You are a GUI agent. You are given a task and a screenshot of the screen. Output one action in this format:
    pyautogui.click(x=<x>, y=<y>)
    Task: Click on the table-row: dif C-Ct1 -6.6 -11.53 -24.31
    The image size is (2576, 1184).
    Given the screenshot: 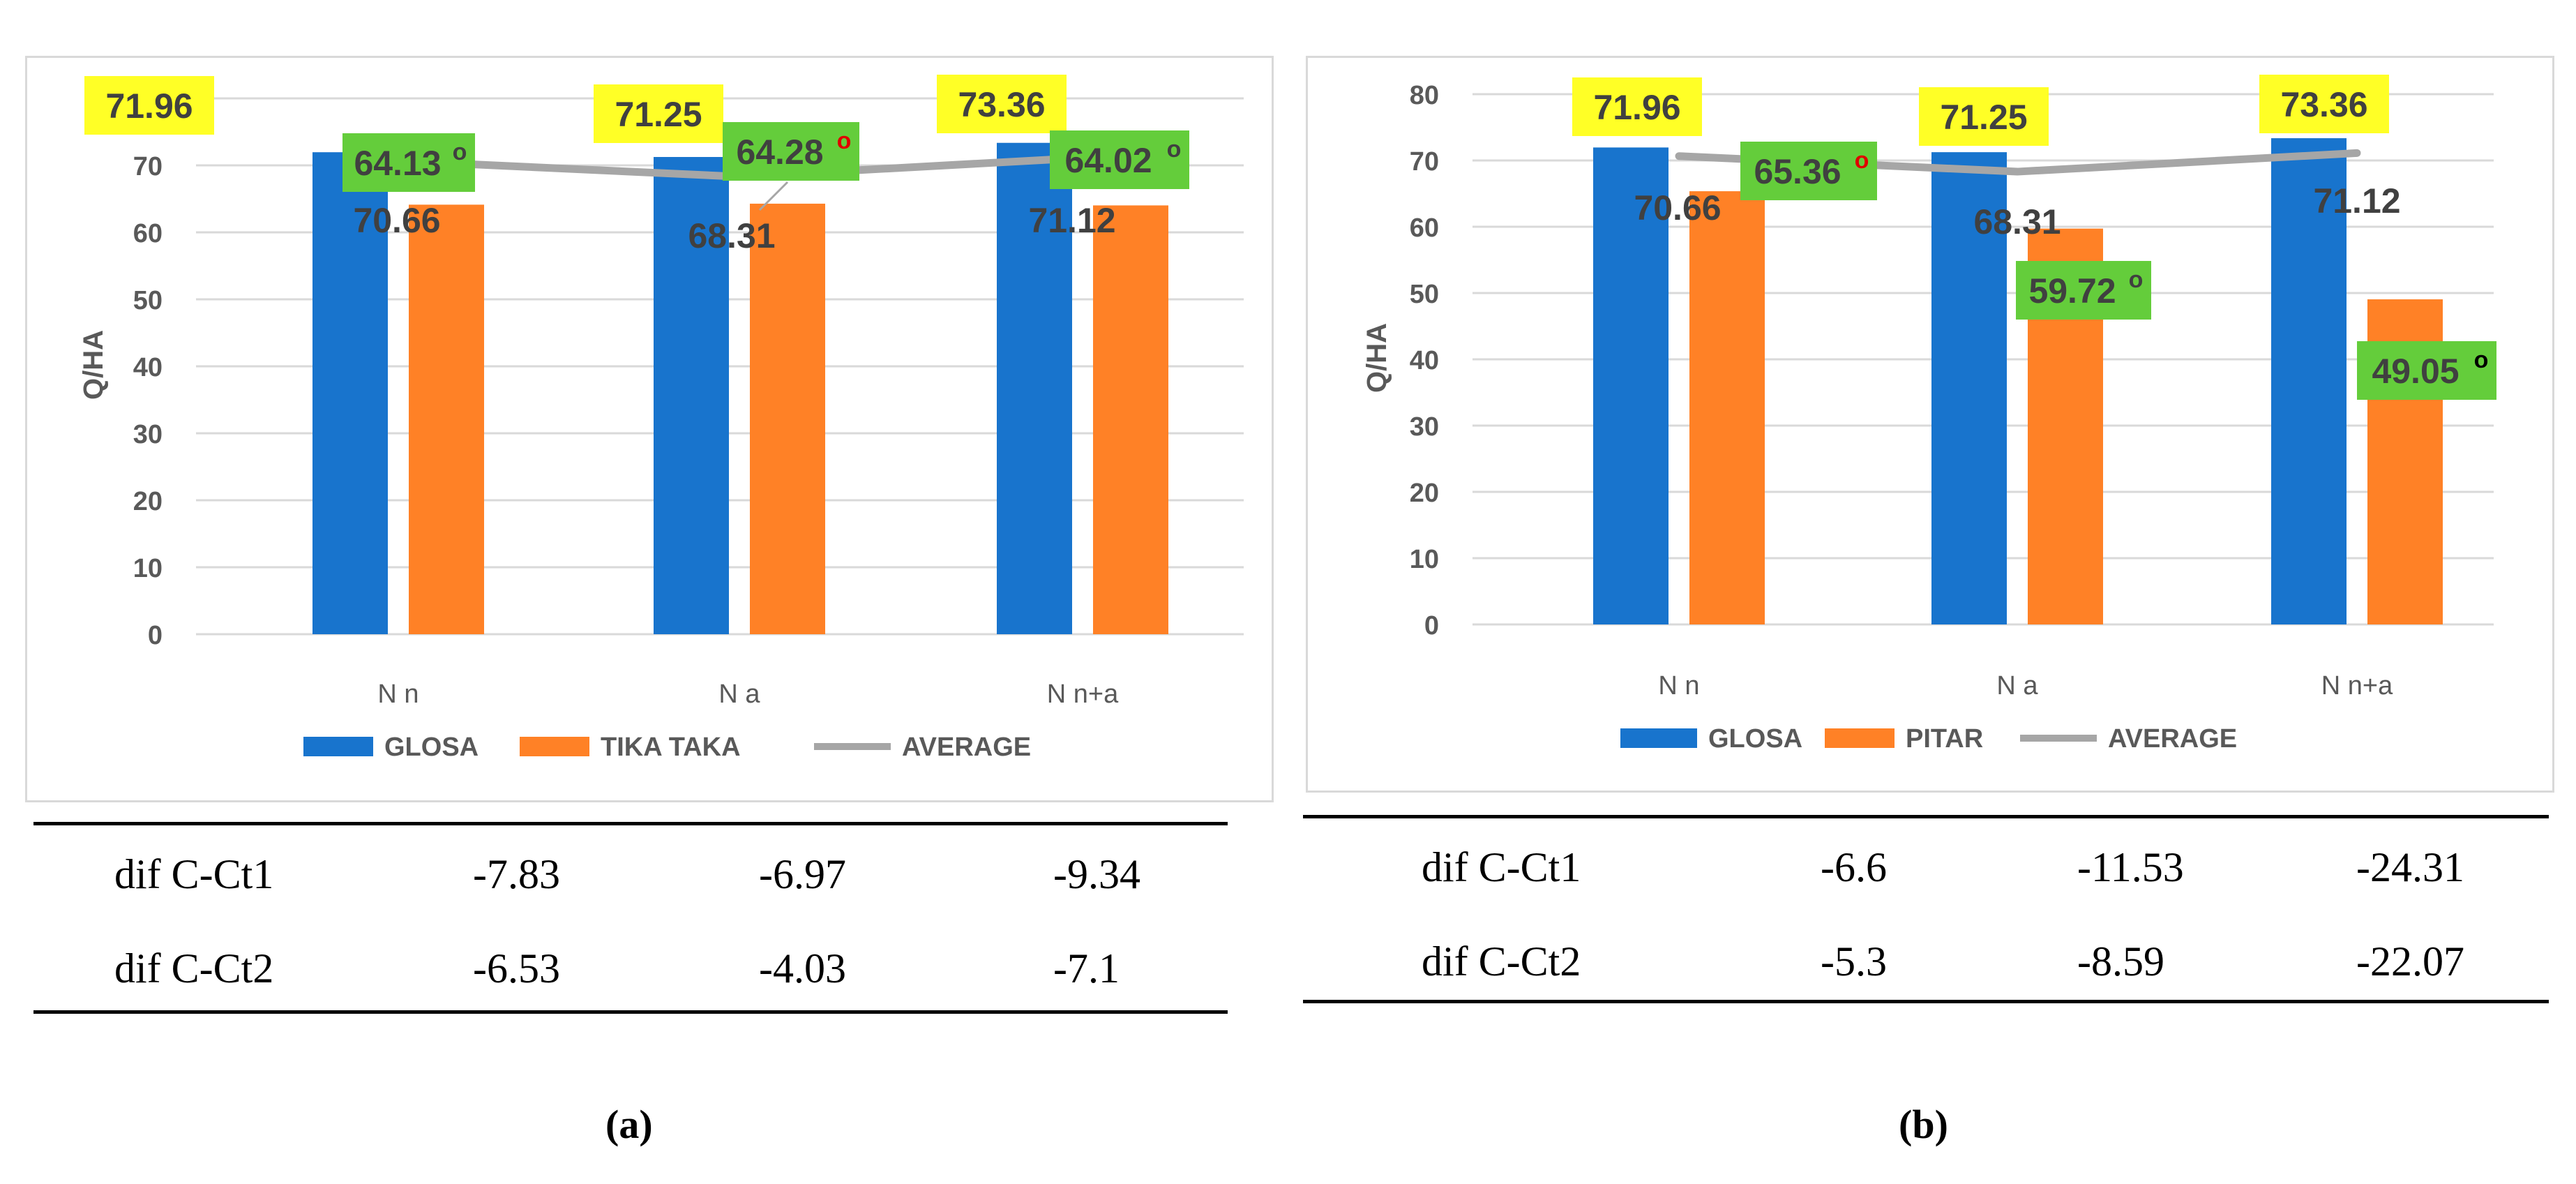 What is the action you would take?
    pyautogui.click(x=1926, y=865)
    